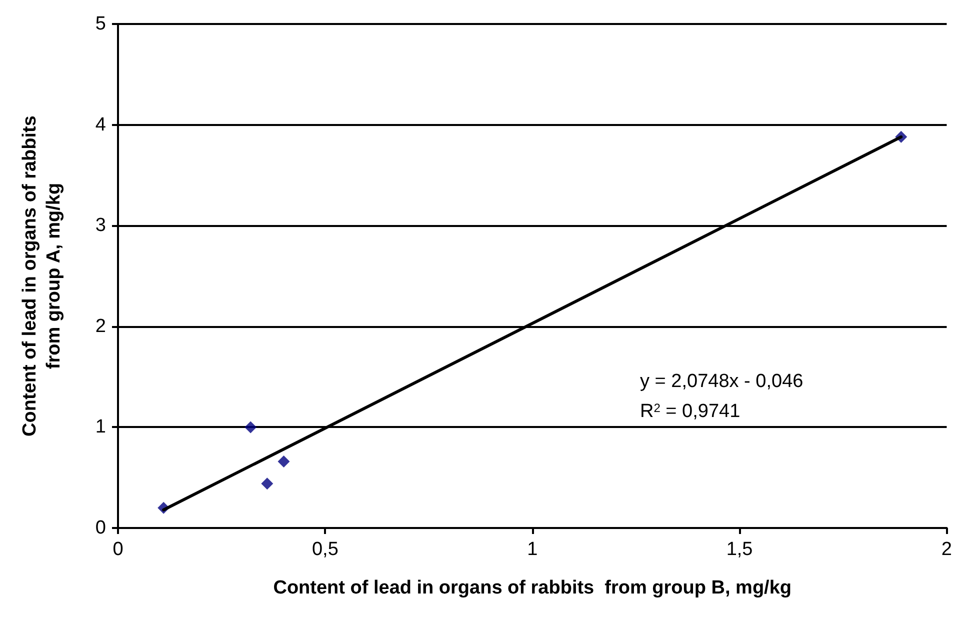 The image size is (955, 626). What do you see at coordinates (100, 326) in the screenshot?
I see `y-tick-label: 2` at bounding box center [100, 326].